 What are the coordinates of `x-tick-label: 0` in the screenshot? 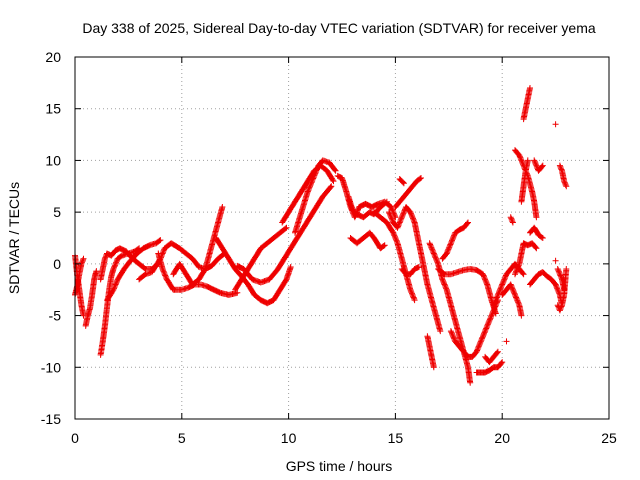 It's located at (75, 438).